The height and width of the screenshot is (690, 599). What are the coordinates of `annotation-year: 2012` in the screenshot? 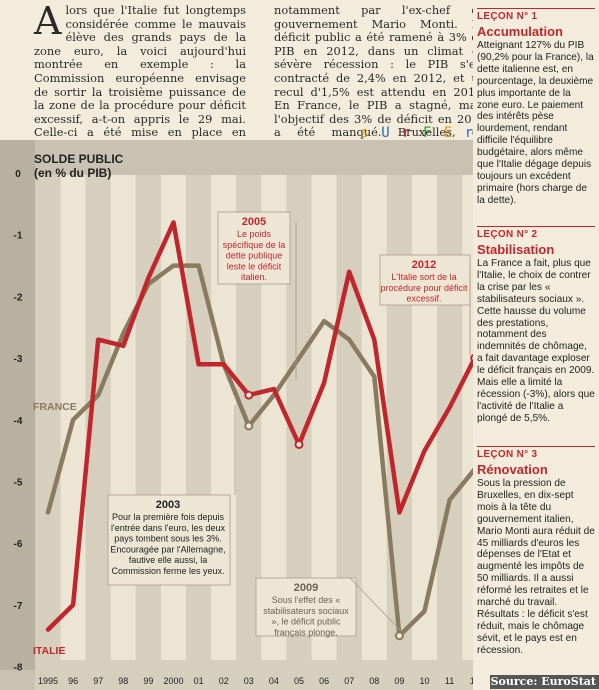 It's located at (424, 265).